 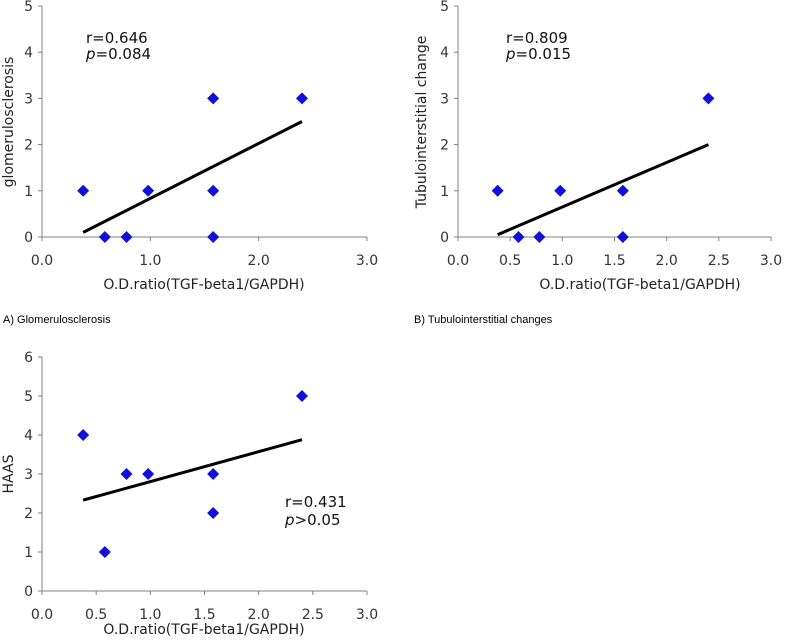 I want to click on panel-c-p-symbol: p, so click(x=289, y=520).